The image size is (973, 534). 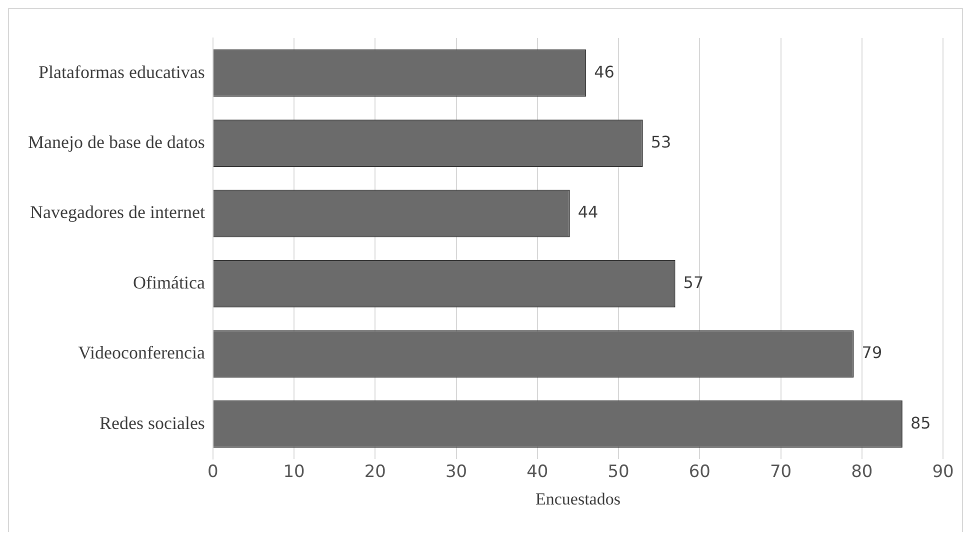 What do you see at coordinates (588, 212) in the screenshot?
I see `data-label: 44` at bounding box center [588, 212].